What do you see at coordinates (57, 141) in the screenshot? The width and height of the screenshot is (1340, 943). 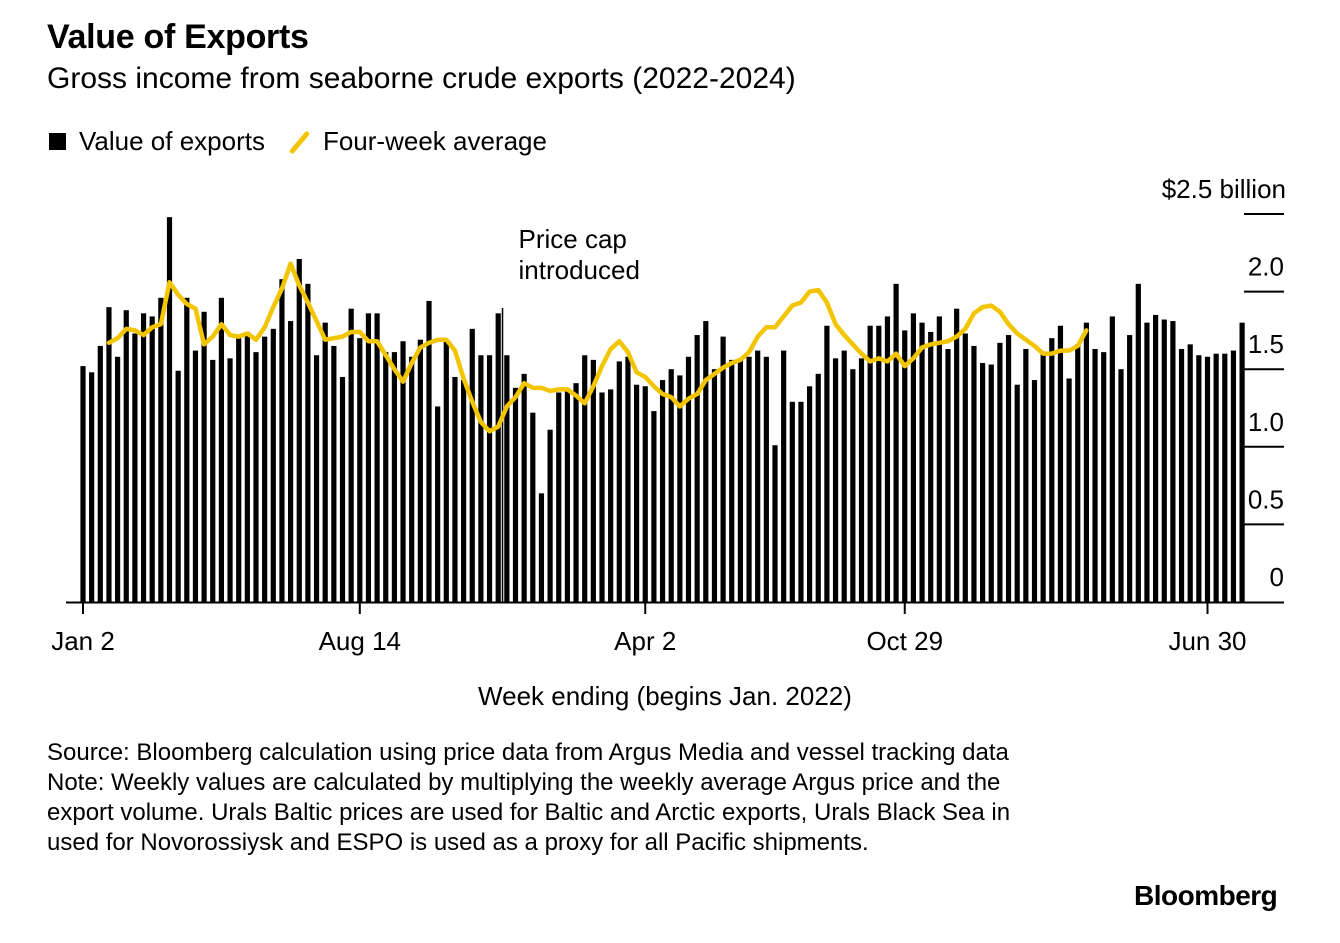 I see `legend-swatch-bar` at bounding box center [57, 141].